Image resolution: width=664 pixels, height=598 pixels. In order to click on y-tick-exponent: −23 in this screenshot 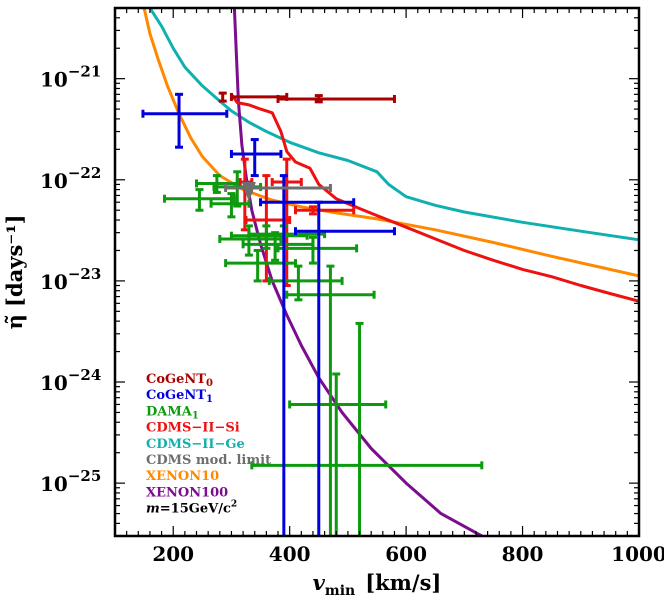, I will do `click(84, 274)`.